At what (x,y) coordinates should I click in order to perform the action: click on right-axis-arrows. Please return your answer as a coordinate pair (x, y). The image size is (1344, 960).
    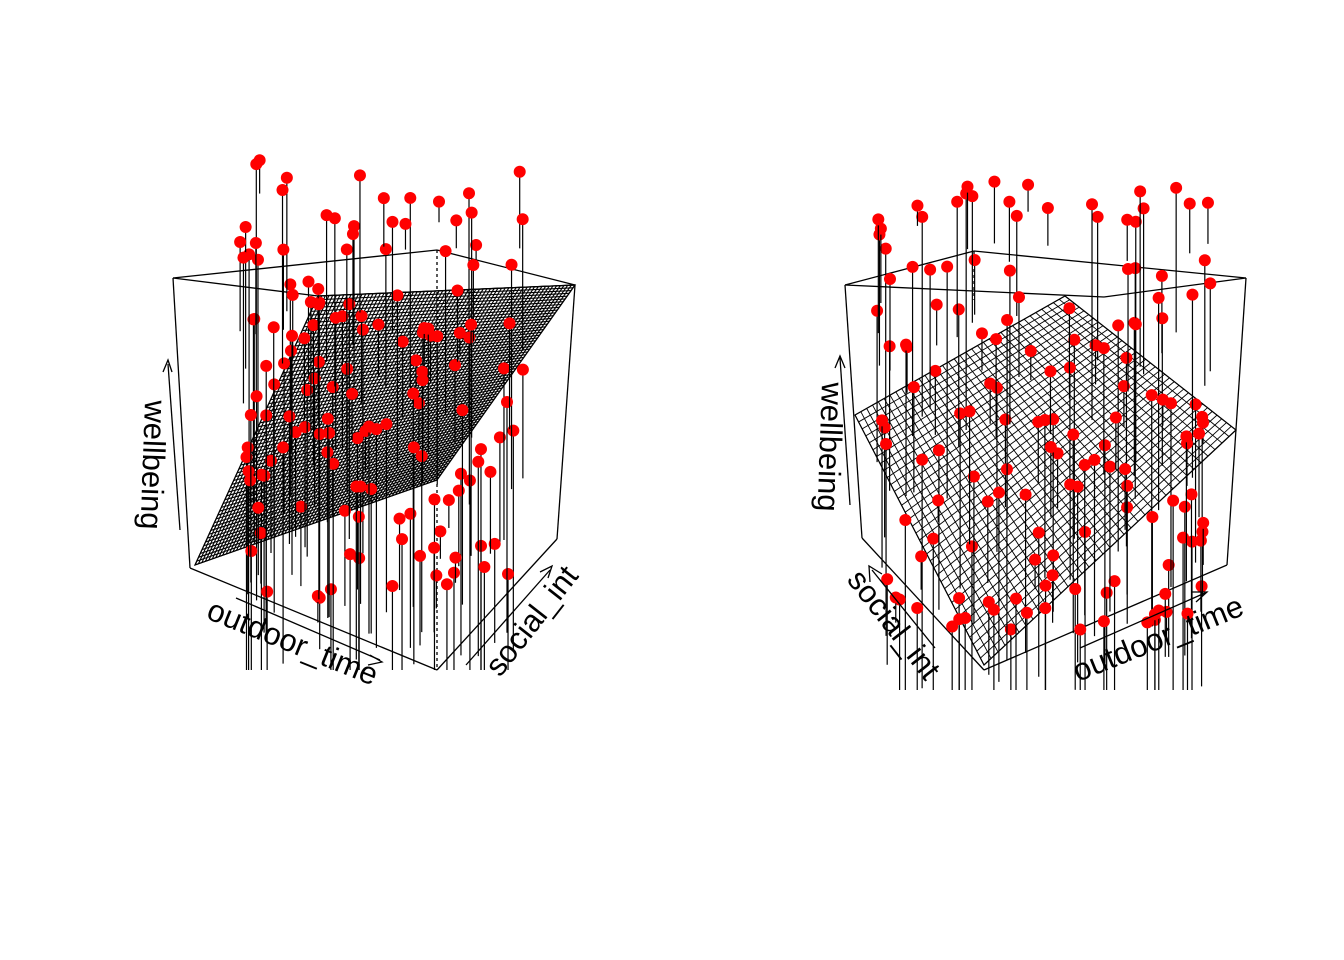
    Looking at the image, I should click on (1021, 501).